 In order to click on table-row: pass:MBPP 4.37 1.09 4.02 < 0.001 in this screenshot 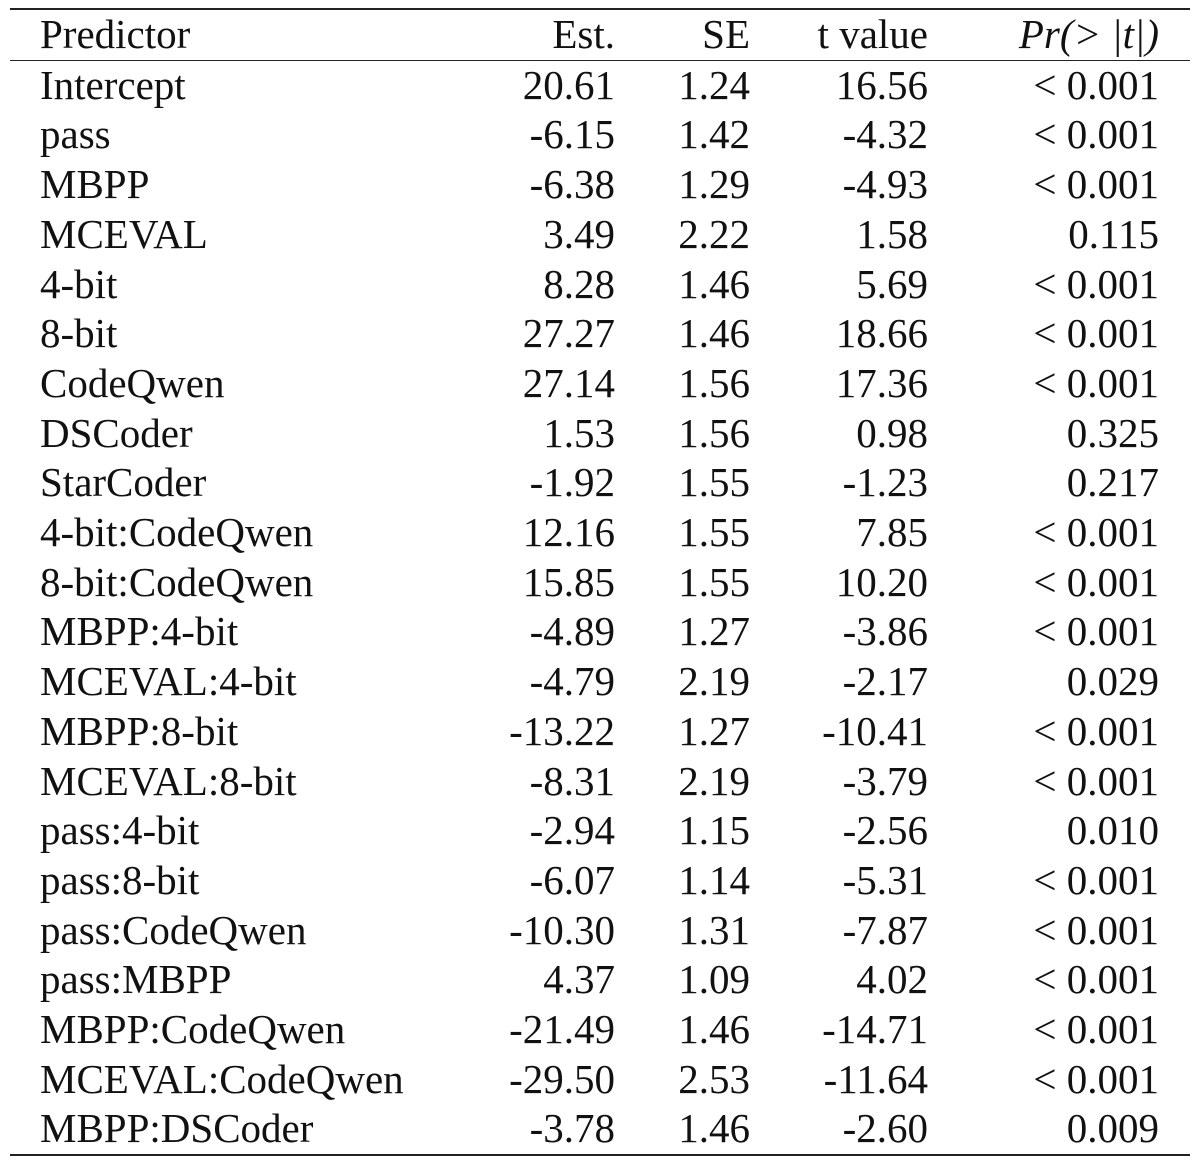, I will do `click(600, 980)`.